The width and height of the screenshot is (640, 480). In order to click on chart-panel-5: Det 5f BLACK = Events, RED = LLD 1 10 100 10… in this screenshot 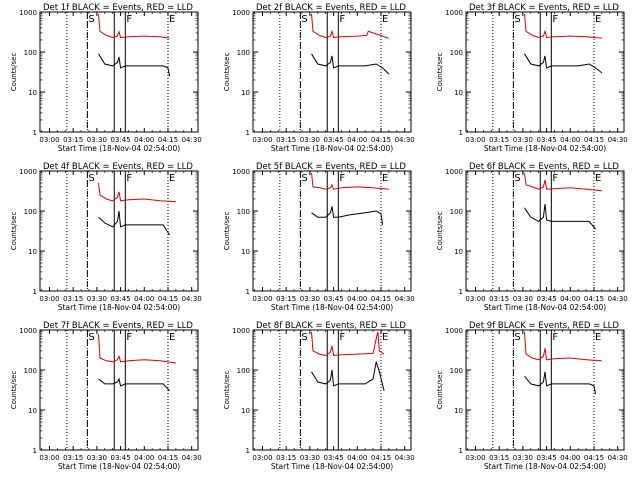, I will do `click(319, 237)`.